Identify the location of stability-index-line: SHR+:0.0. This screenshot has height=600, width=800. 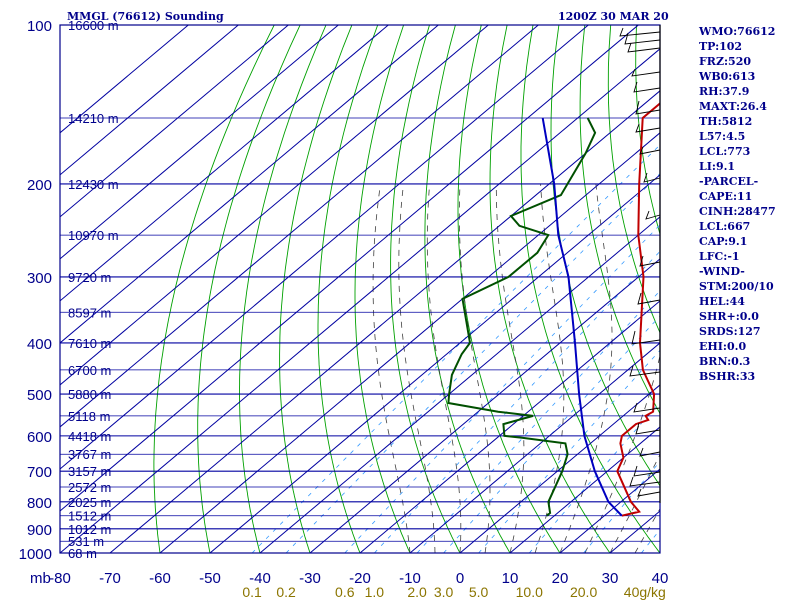
(729, 316).